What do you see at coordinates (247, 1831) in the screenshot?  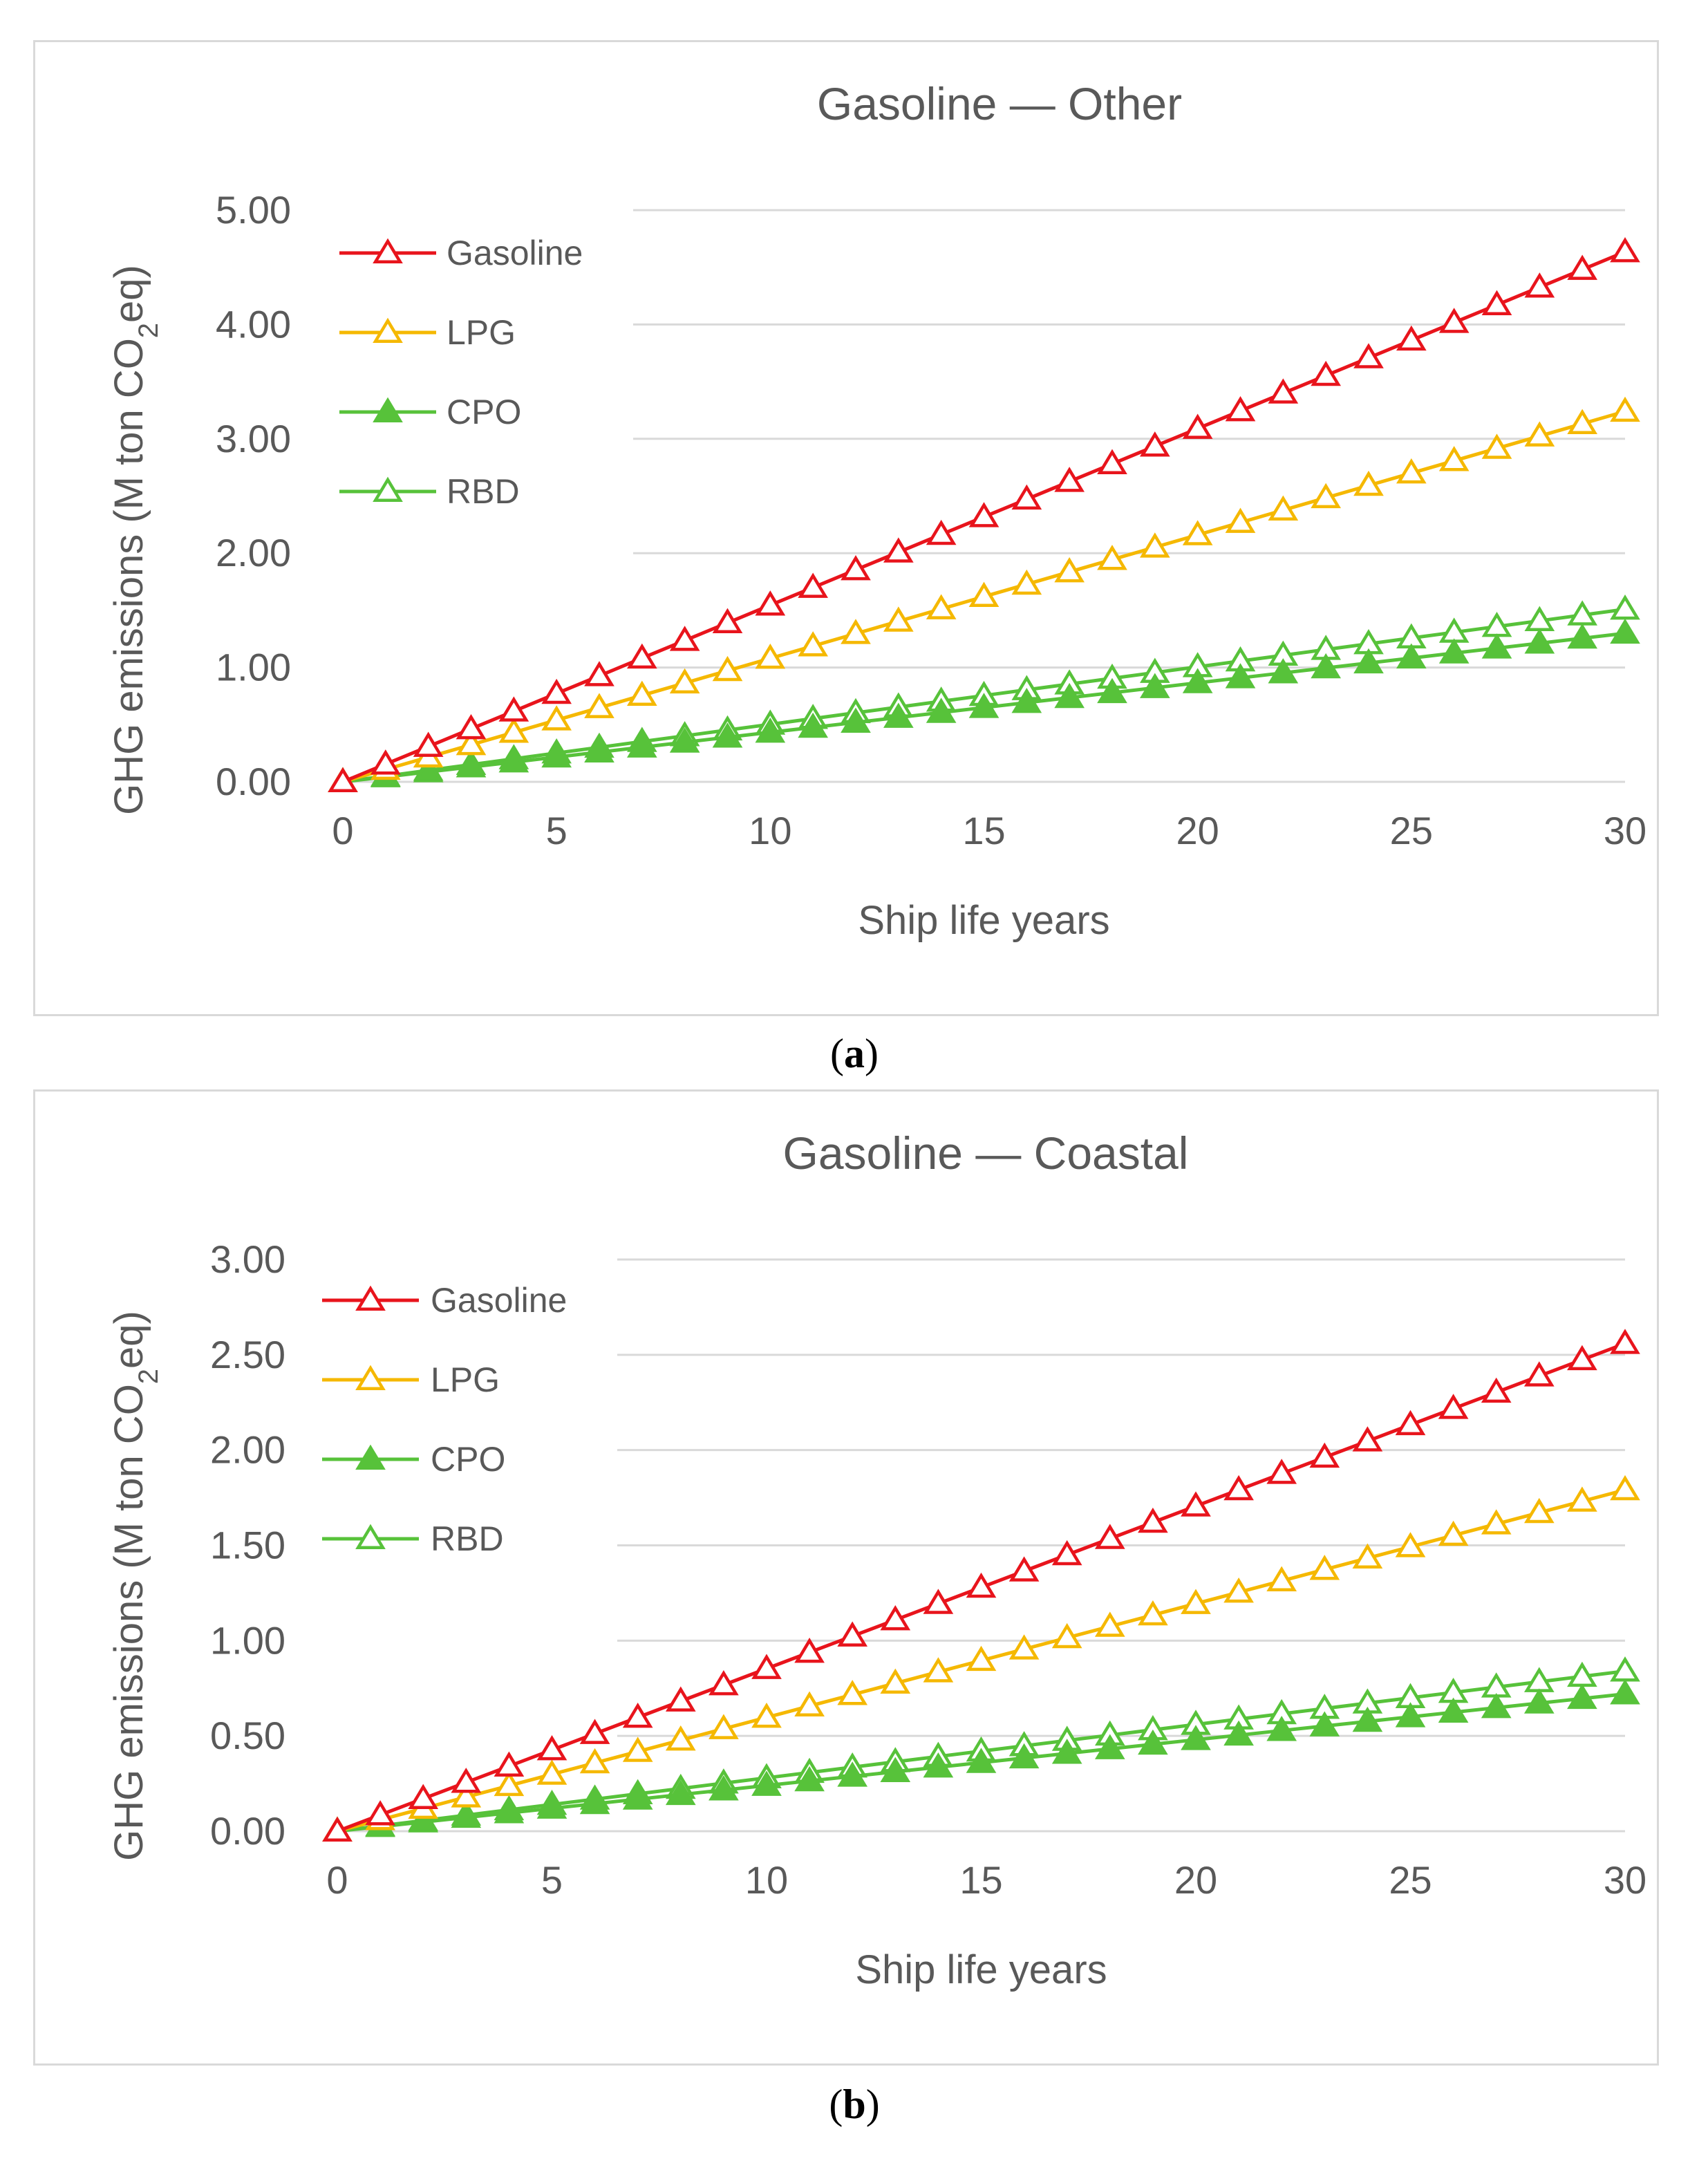 I see `y-tick-label: 0.00` at bounding box center [247, 1831].